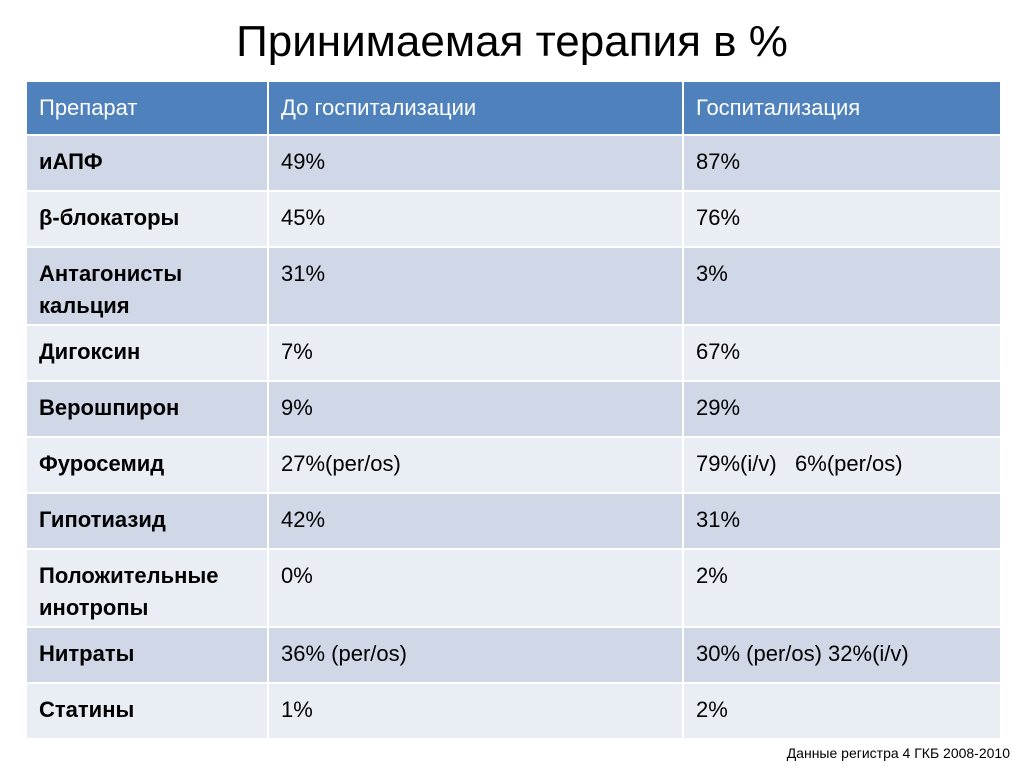  Describe the element at coordinates (147, 353) in the screenshot. I see `drug-cell: Дигоксин` at that location.